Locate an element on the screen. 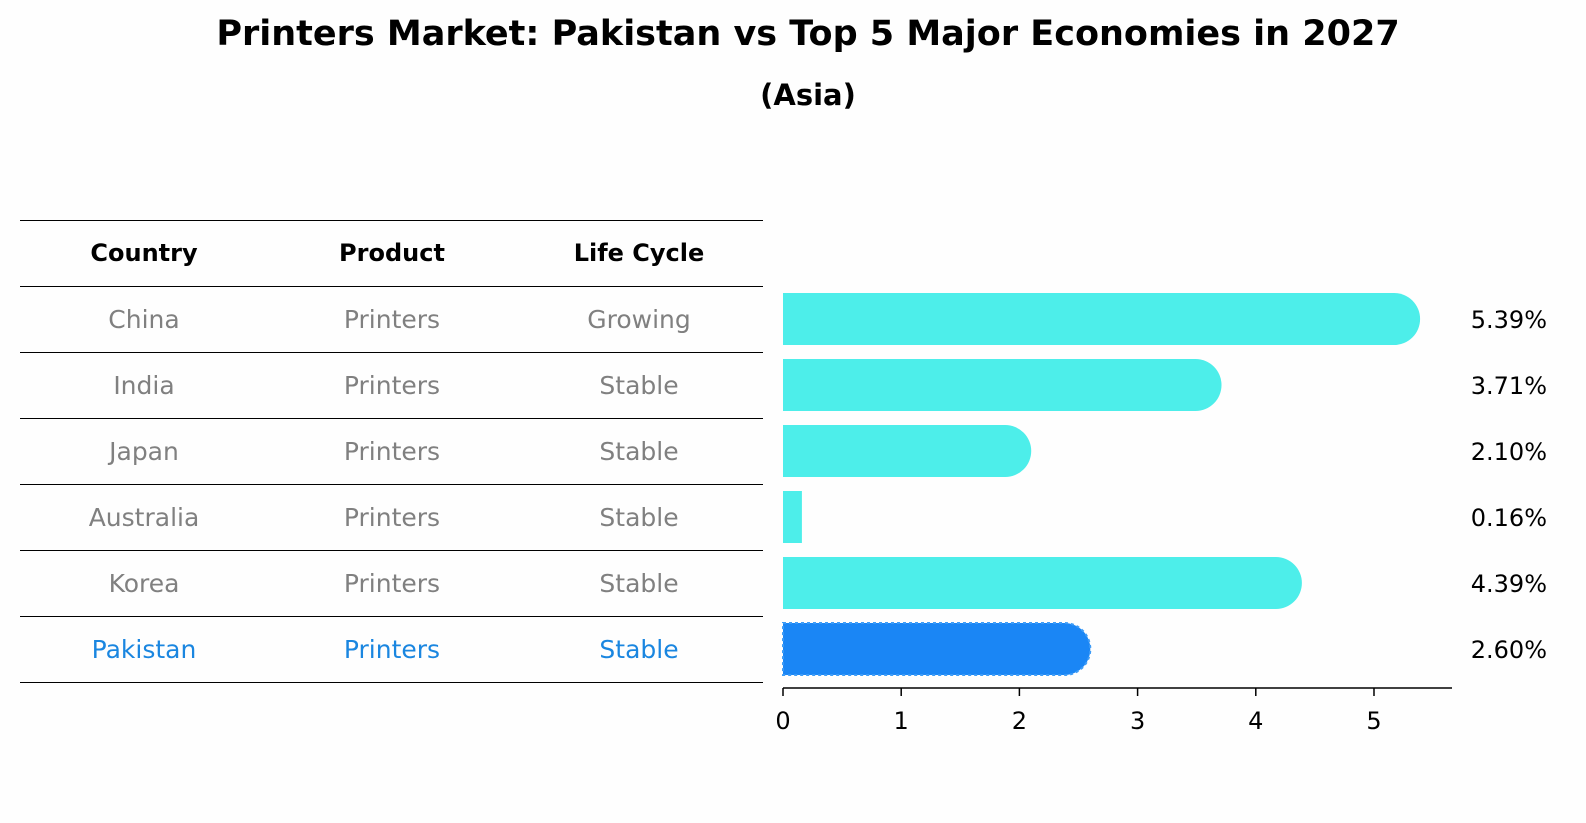 Image resolution: width=1586 pixels, height=823 pixels. table-row-highlighted: Pakistan Printers Stable is located at coordinates (391, 649).